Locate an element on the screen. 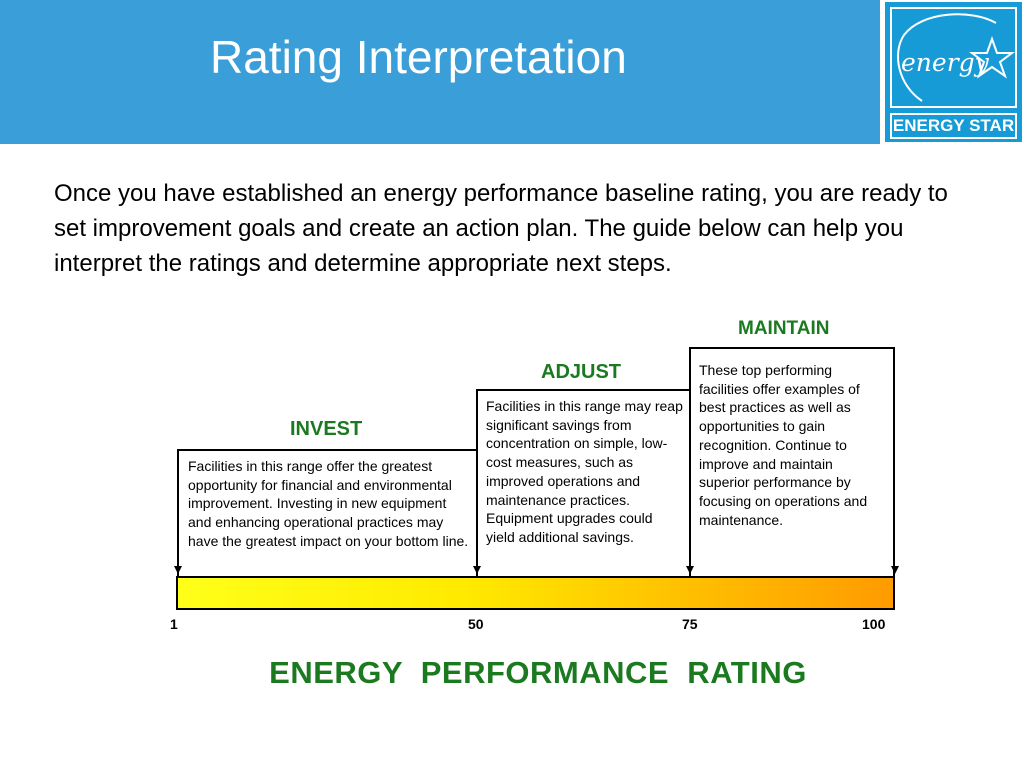  tick-label-50: 50 is located at coordinates (476, 624).